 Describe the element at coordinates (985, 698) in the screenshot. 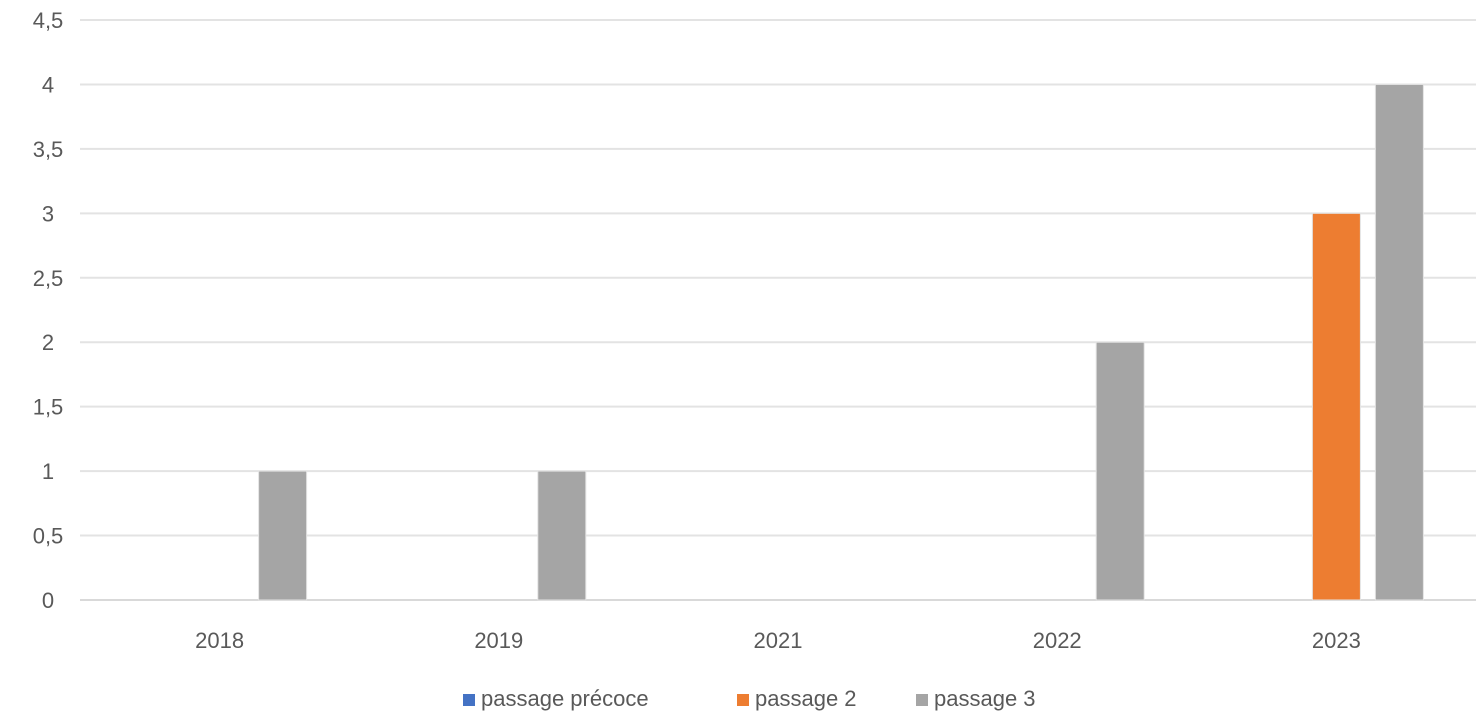

I see `legend-label: passage 3` at that location.